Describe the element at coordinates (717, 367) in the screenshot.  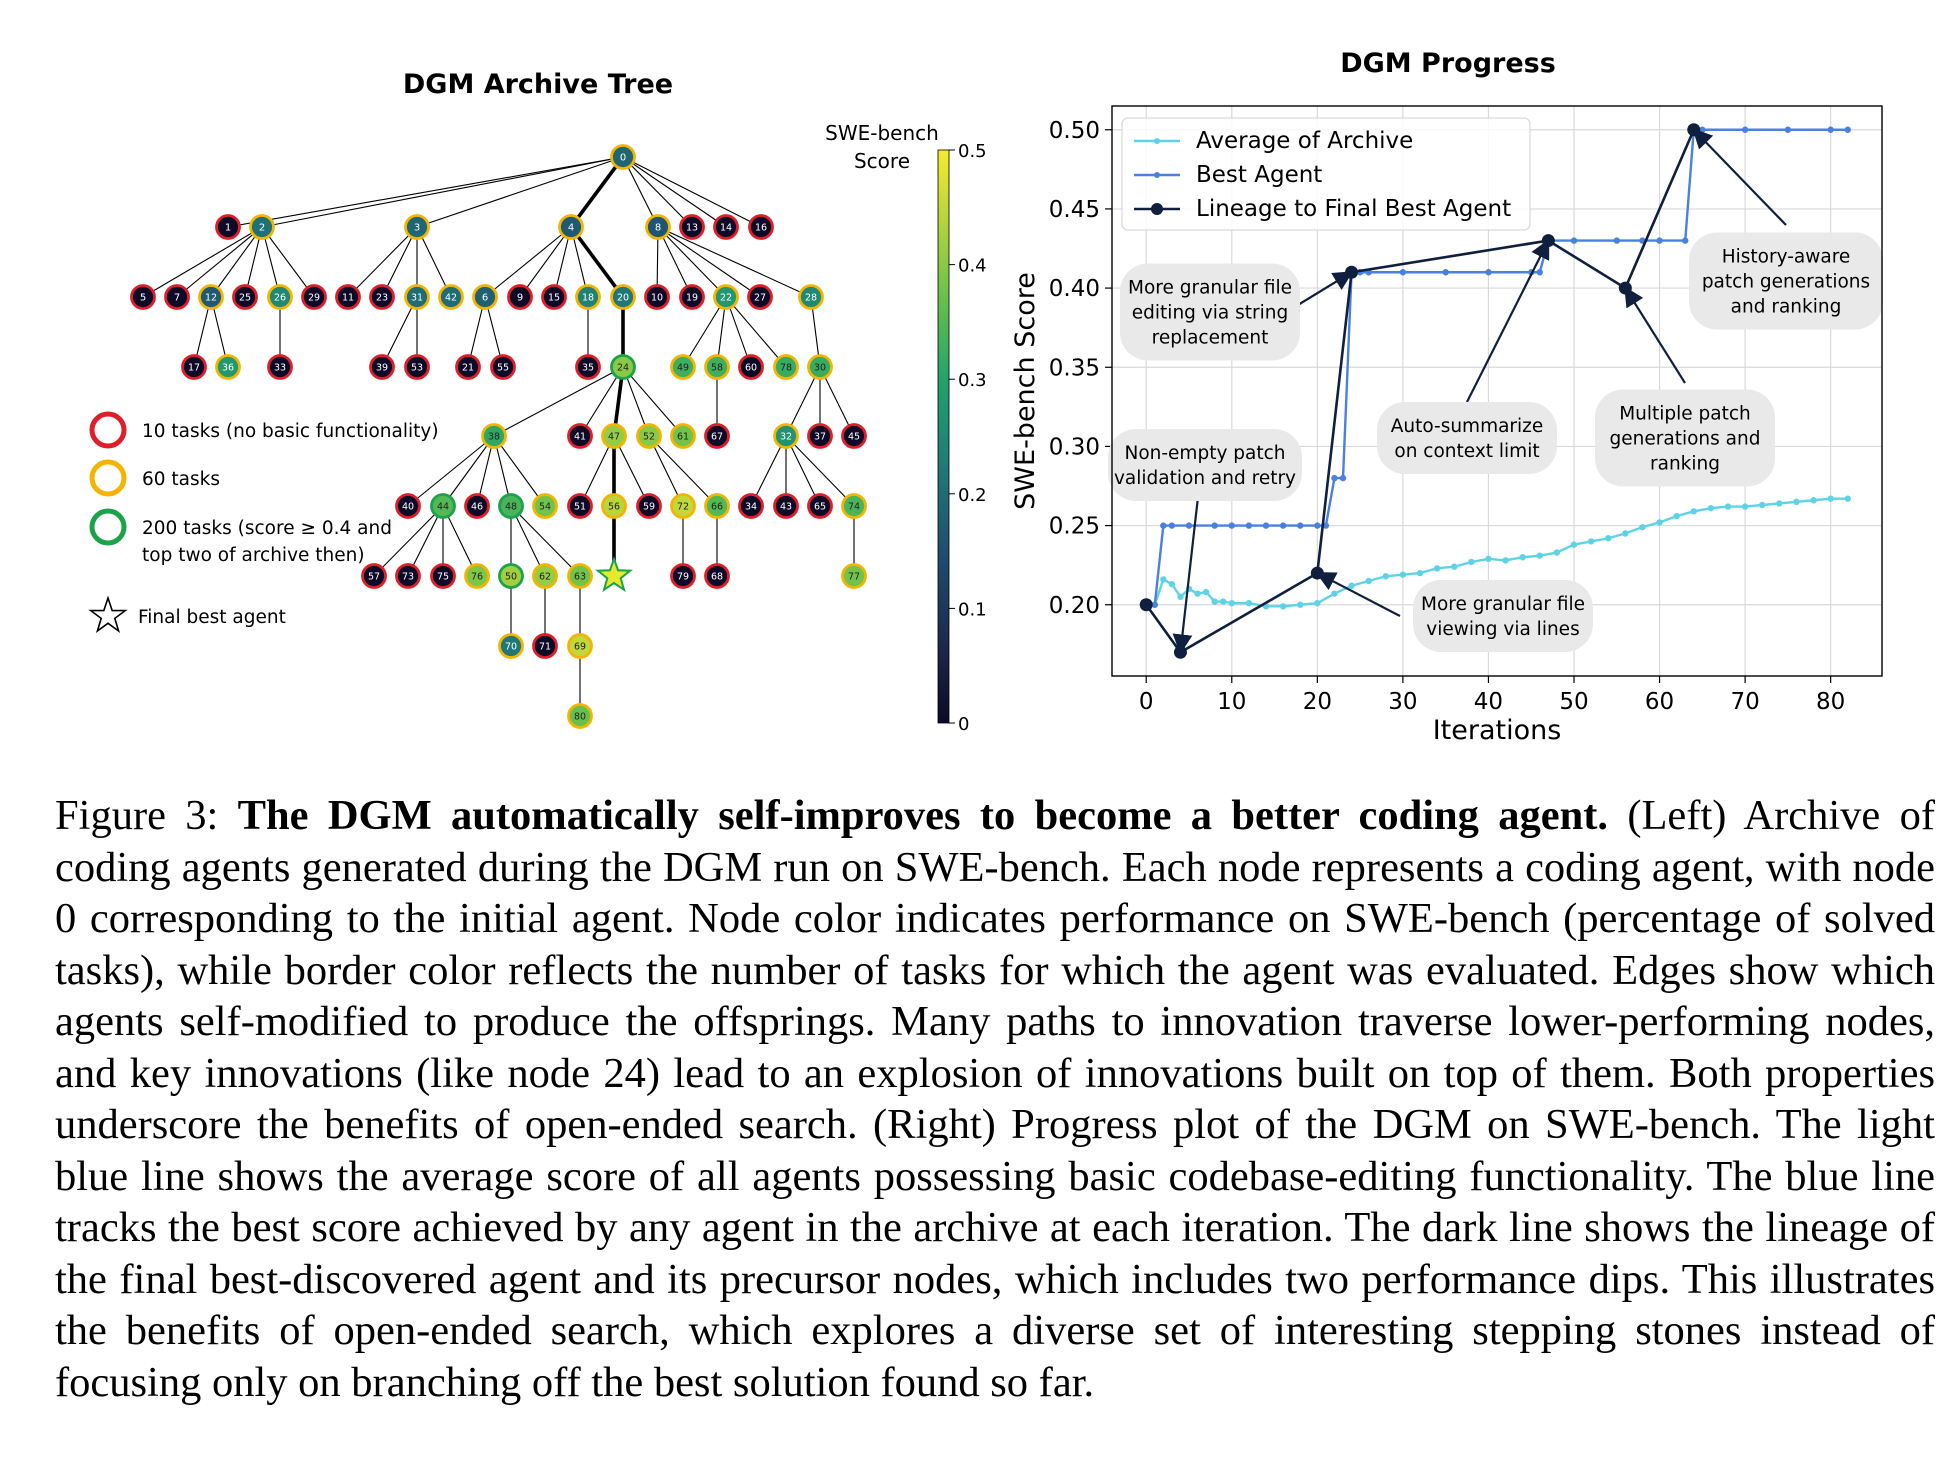
I see `tree-node-label: 58` at that location.